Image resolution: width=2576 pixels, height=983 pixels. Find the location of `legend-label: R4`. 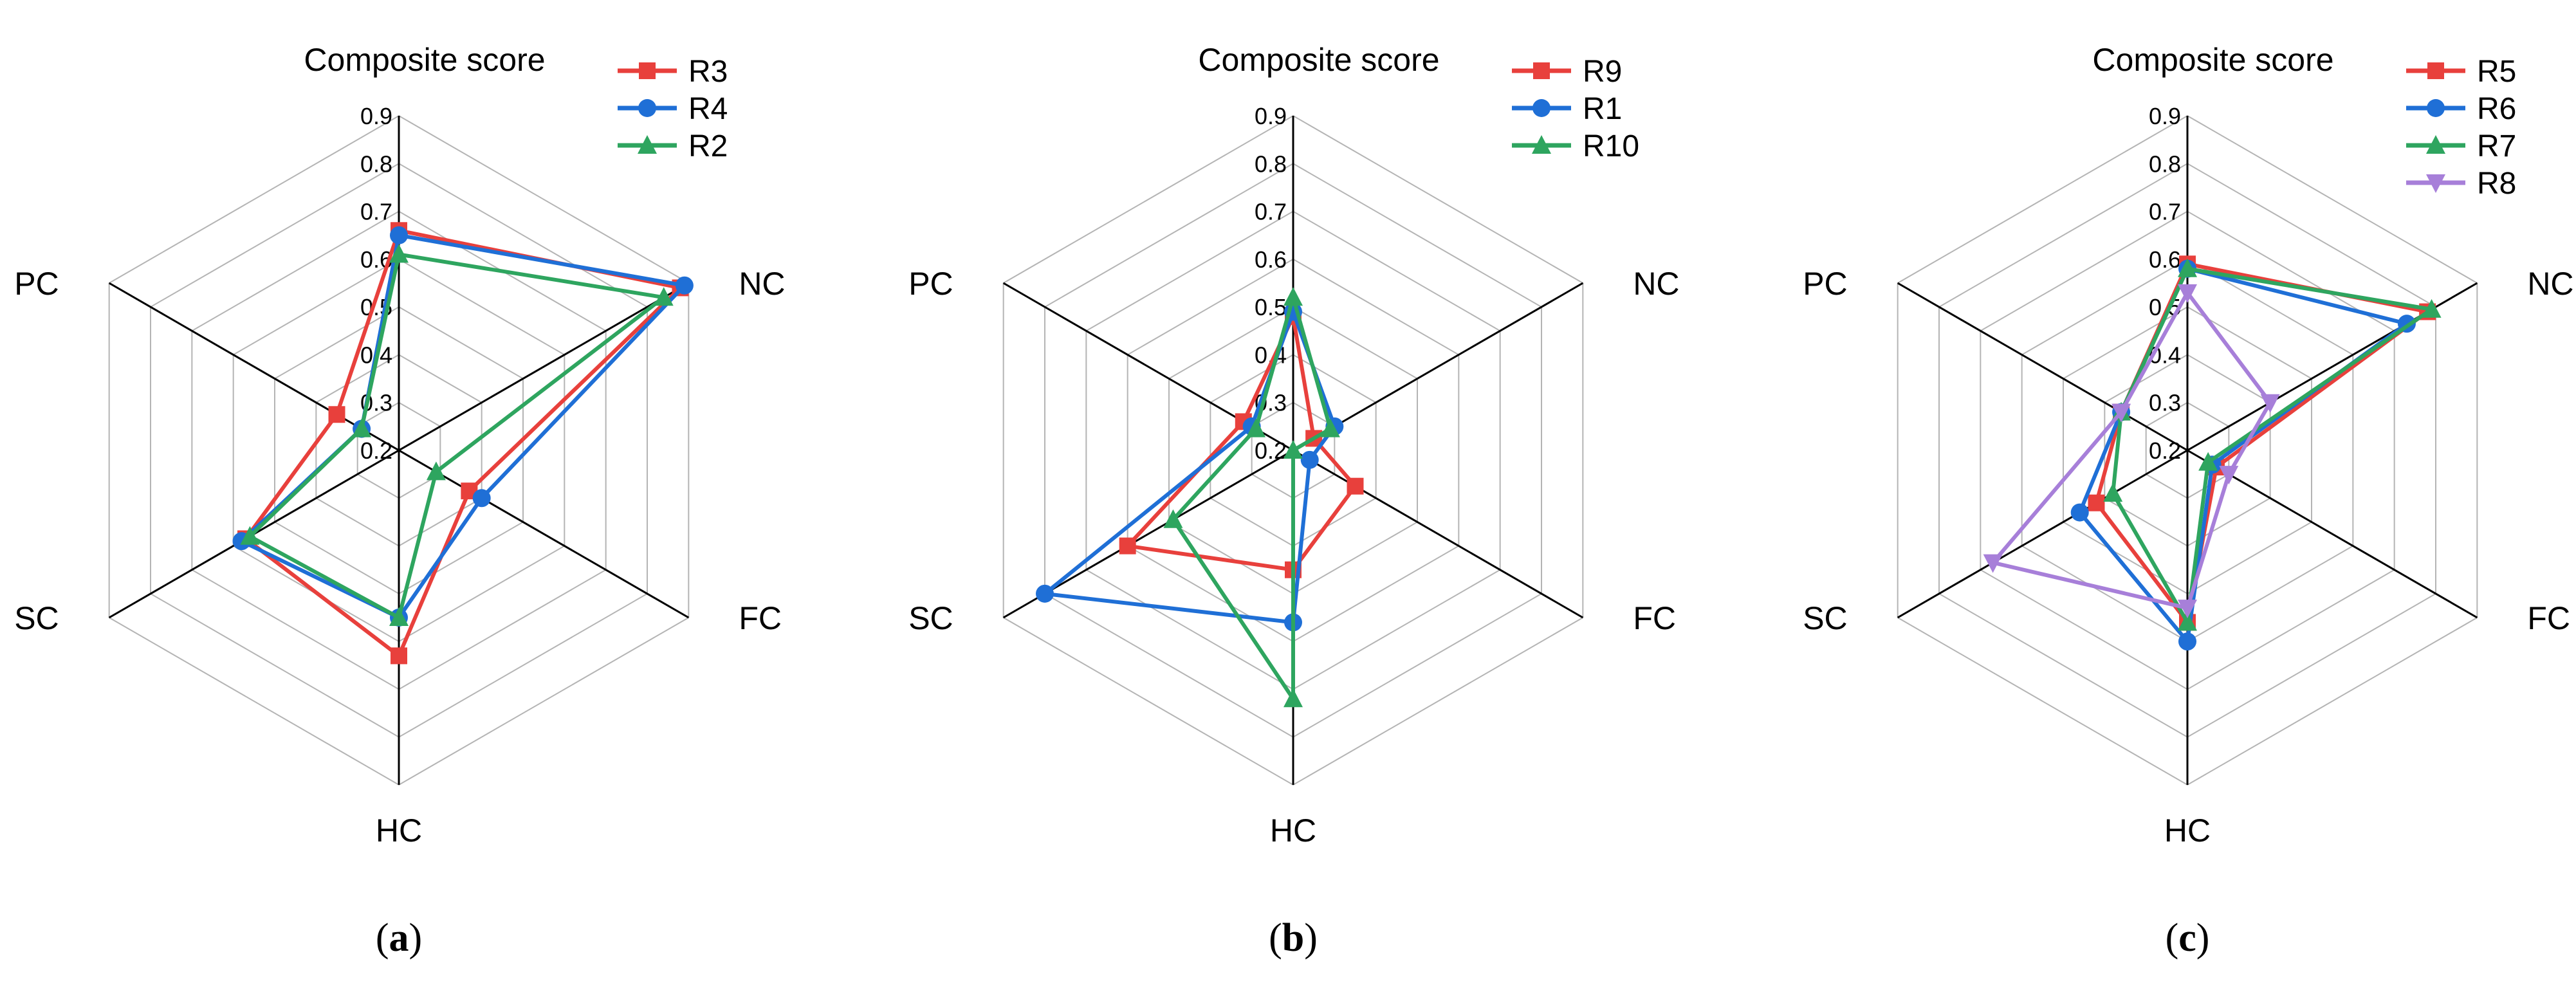

legend-label: R4 is located at coordinates (708, 109).